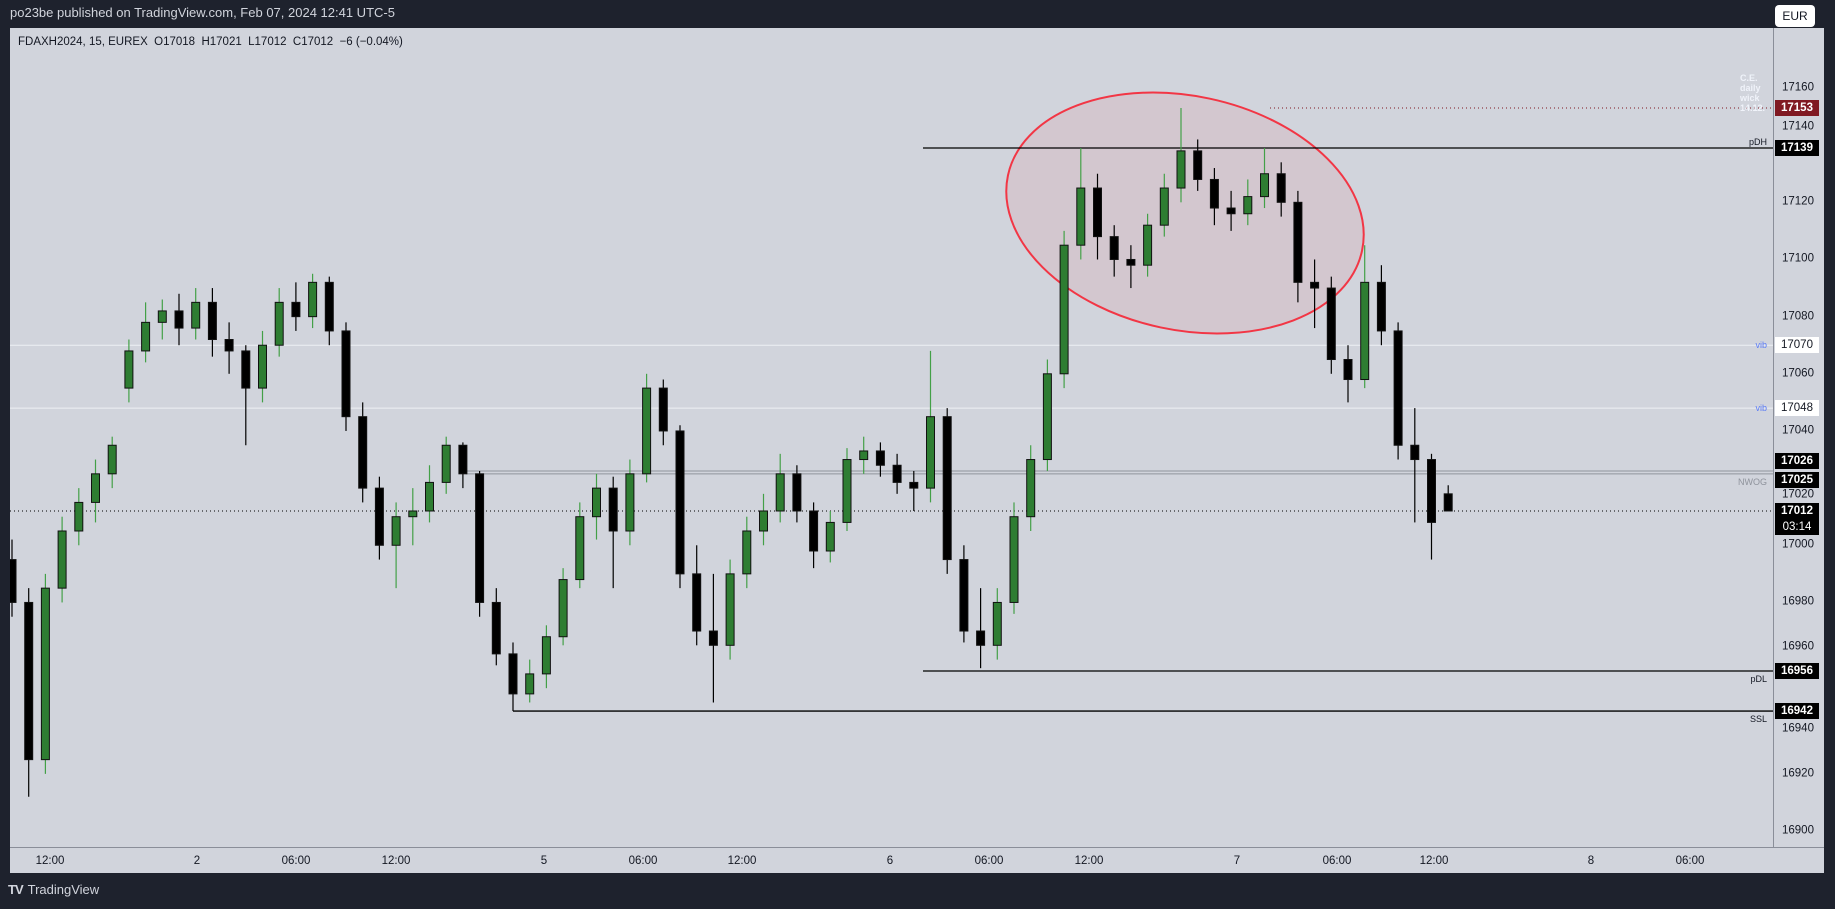  Describe the element at coordinates (1798, 728) in the screenshot. I see `price-tick-label: 16940` at that location.